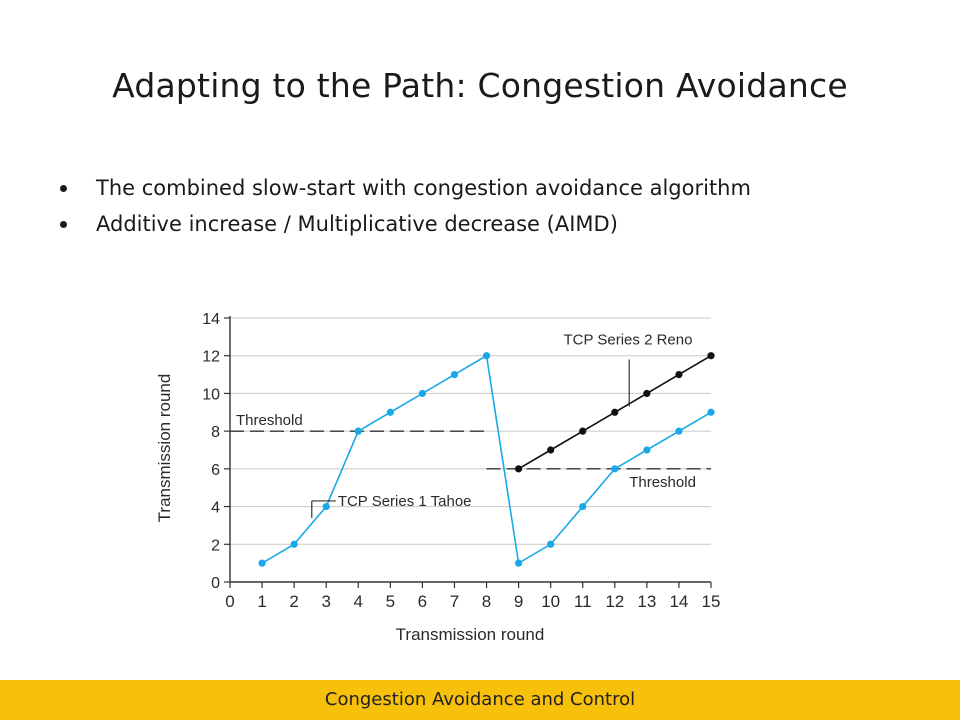  I want to click on y-tick-label: 4, so click(215, 508).